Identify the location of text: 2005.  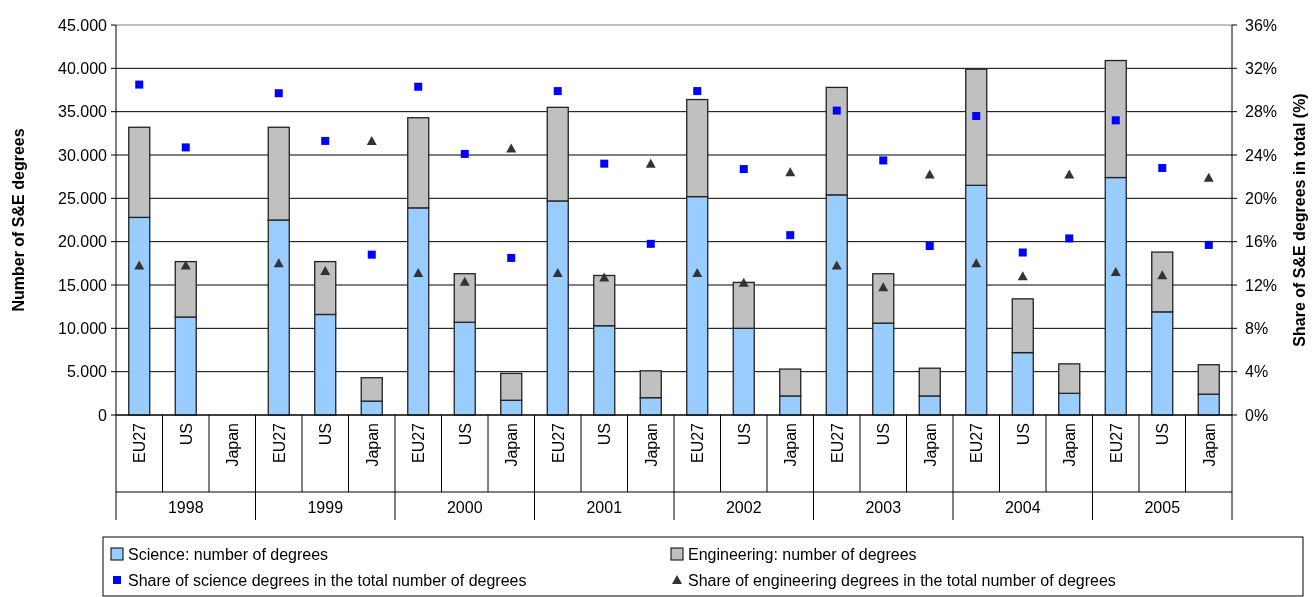
(1162, 507).